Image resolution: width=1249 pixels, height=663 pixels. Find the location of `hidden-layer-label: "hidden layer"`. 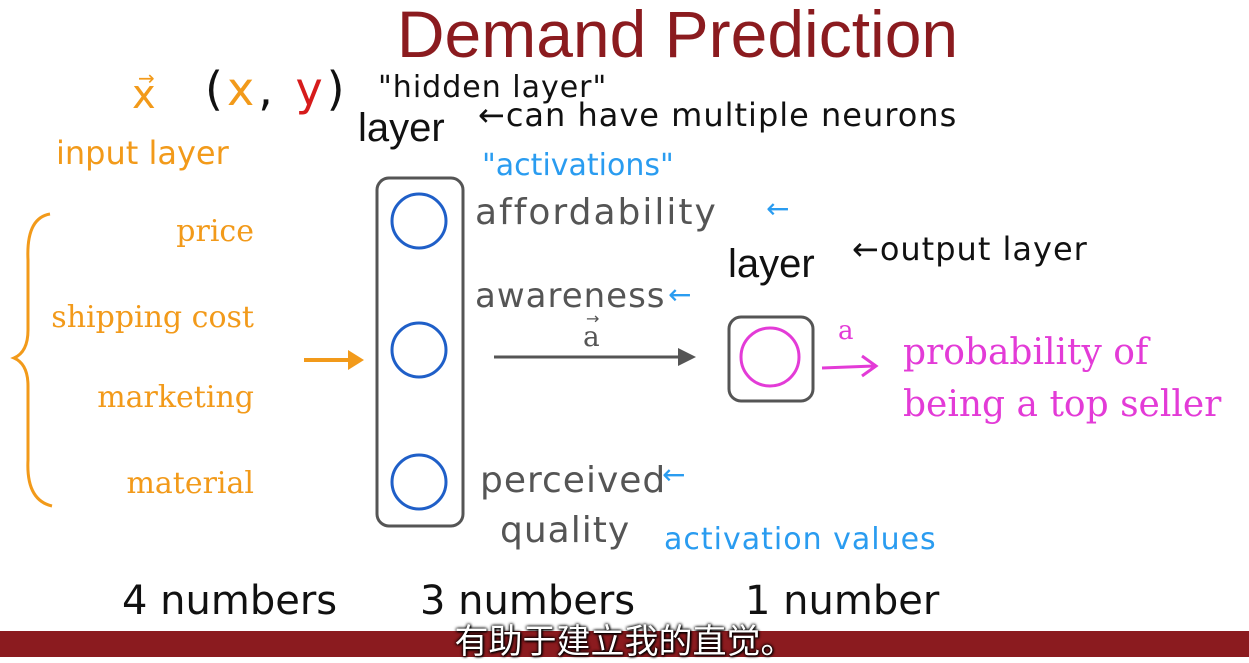

hidden-layer-label: "hidden layer" is located at coordinates (493, 87).